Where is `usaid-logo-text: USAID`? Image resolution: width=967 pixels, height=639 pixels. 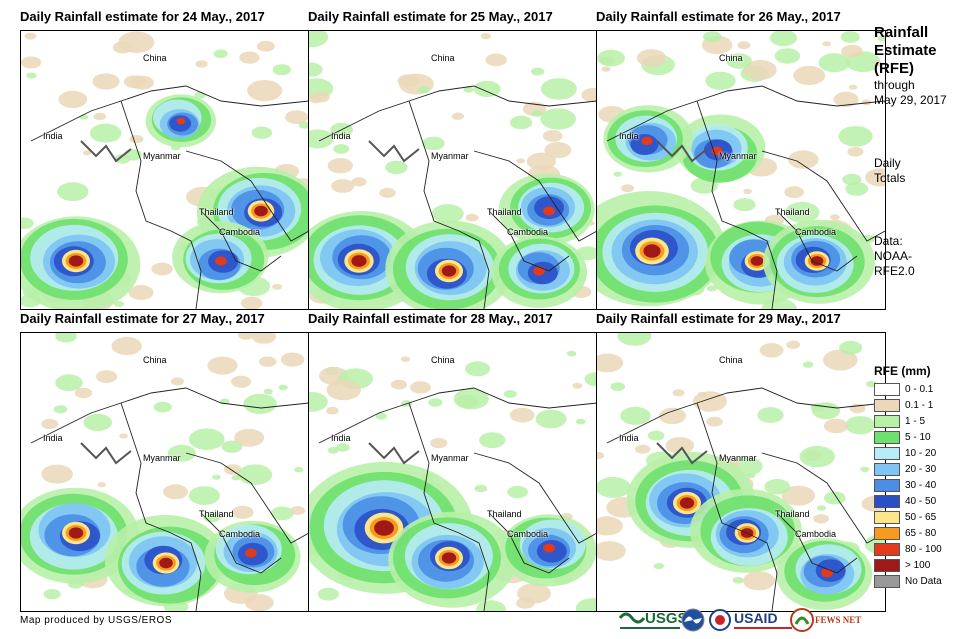
usaid-logo-text: USAID is located at coordinates (756, 618).